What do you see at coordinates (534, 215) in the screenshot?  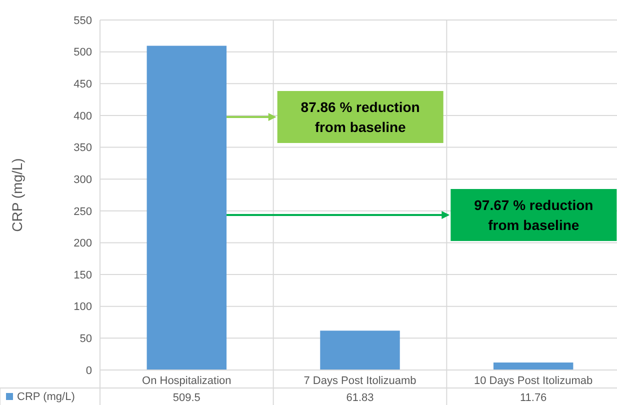 I see `annotation: 97.67 % reduction from baseline` at bounding box center [534, 215].